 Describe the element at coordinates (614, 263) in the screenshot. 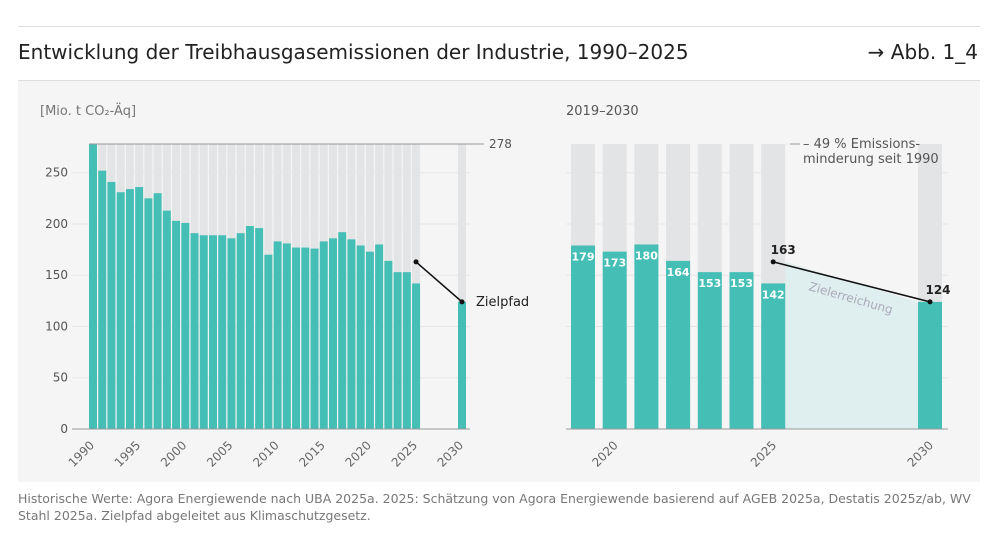

I see `data-label: 173` at that location.